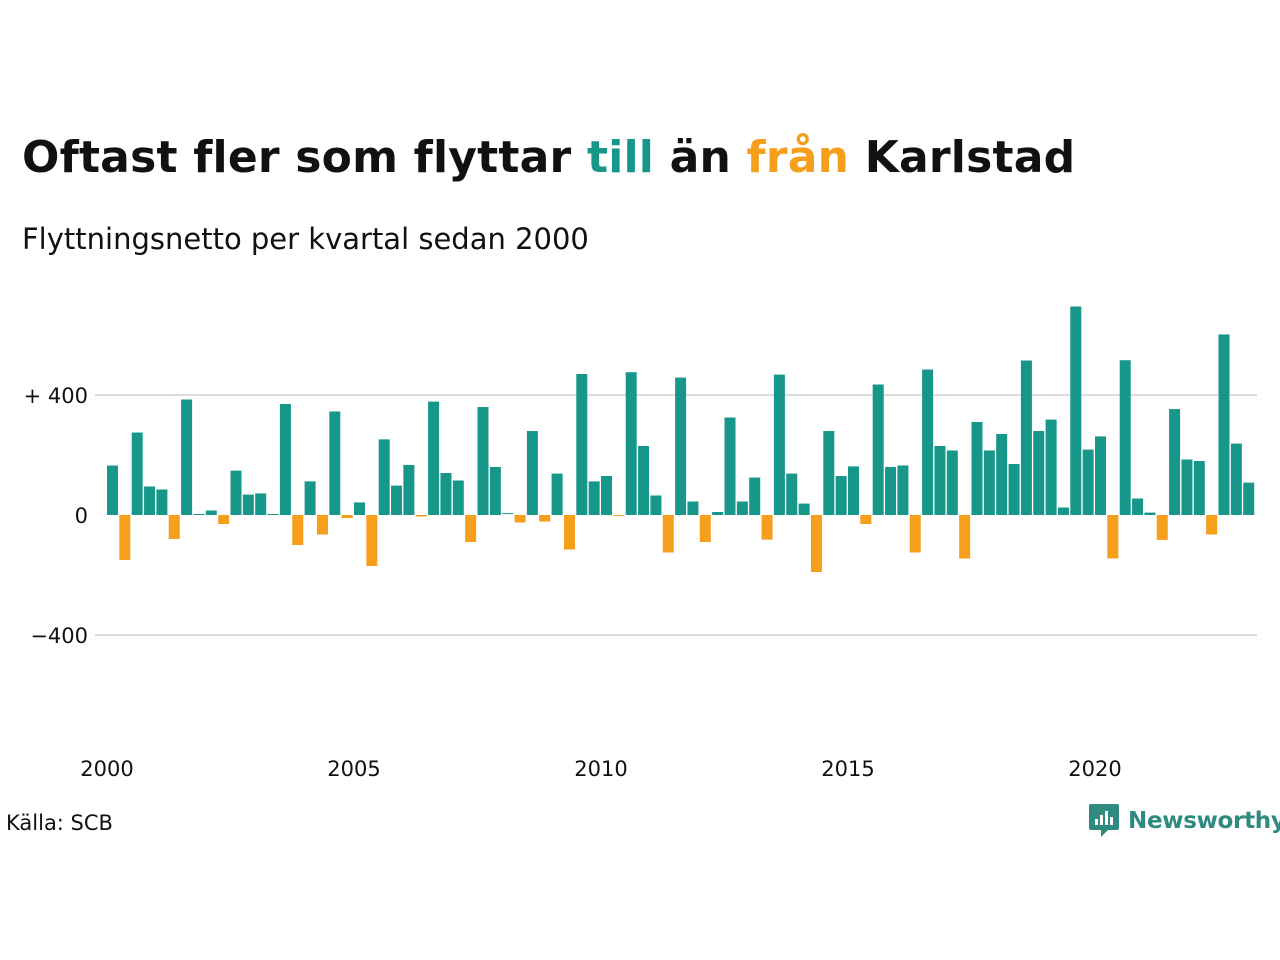 Image resolution: width=1280 pixels, height=960 pixels. I want to click on bar-2013K2, so click(767, 527).